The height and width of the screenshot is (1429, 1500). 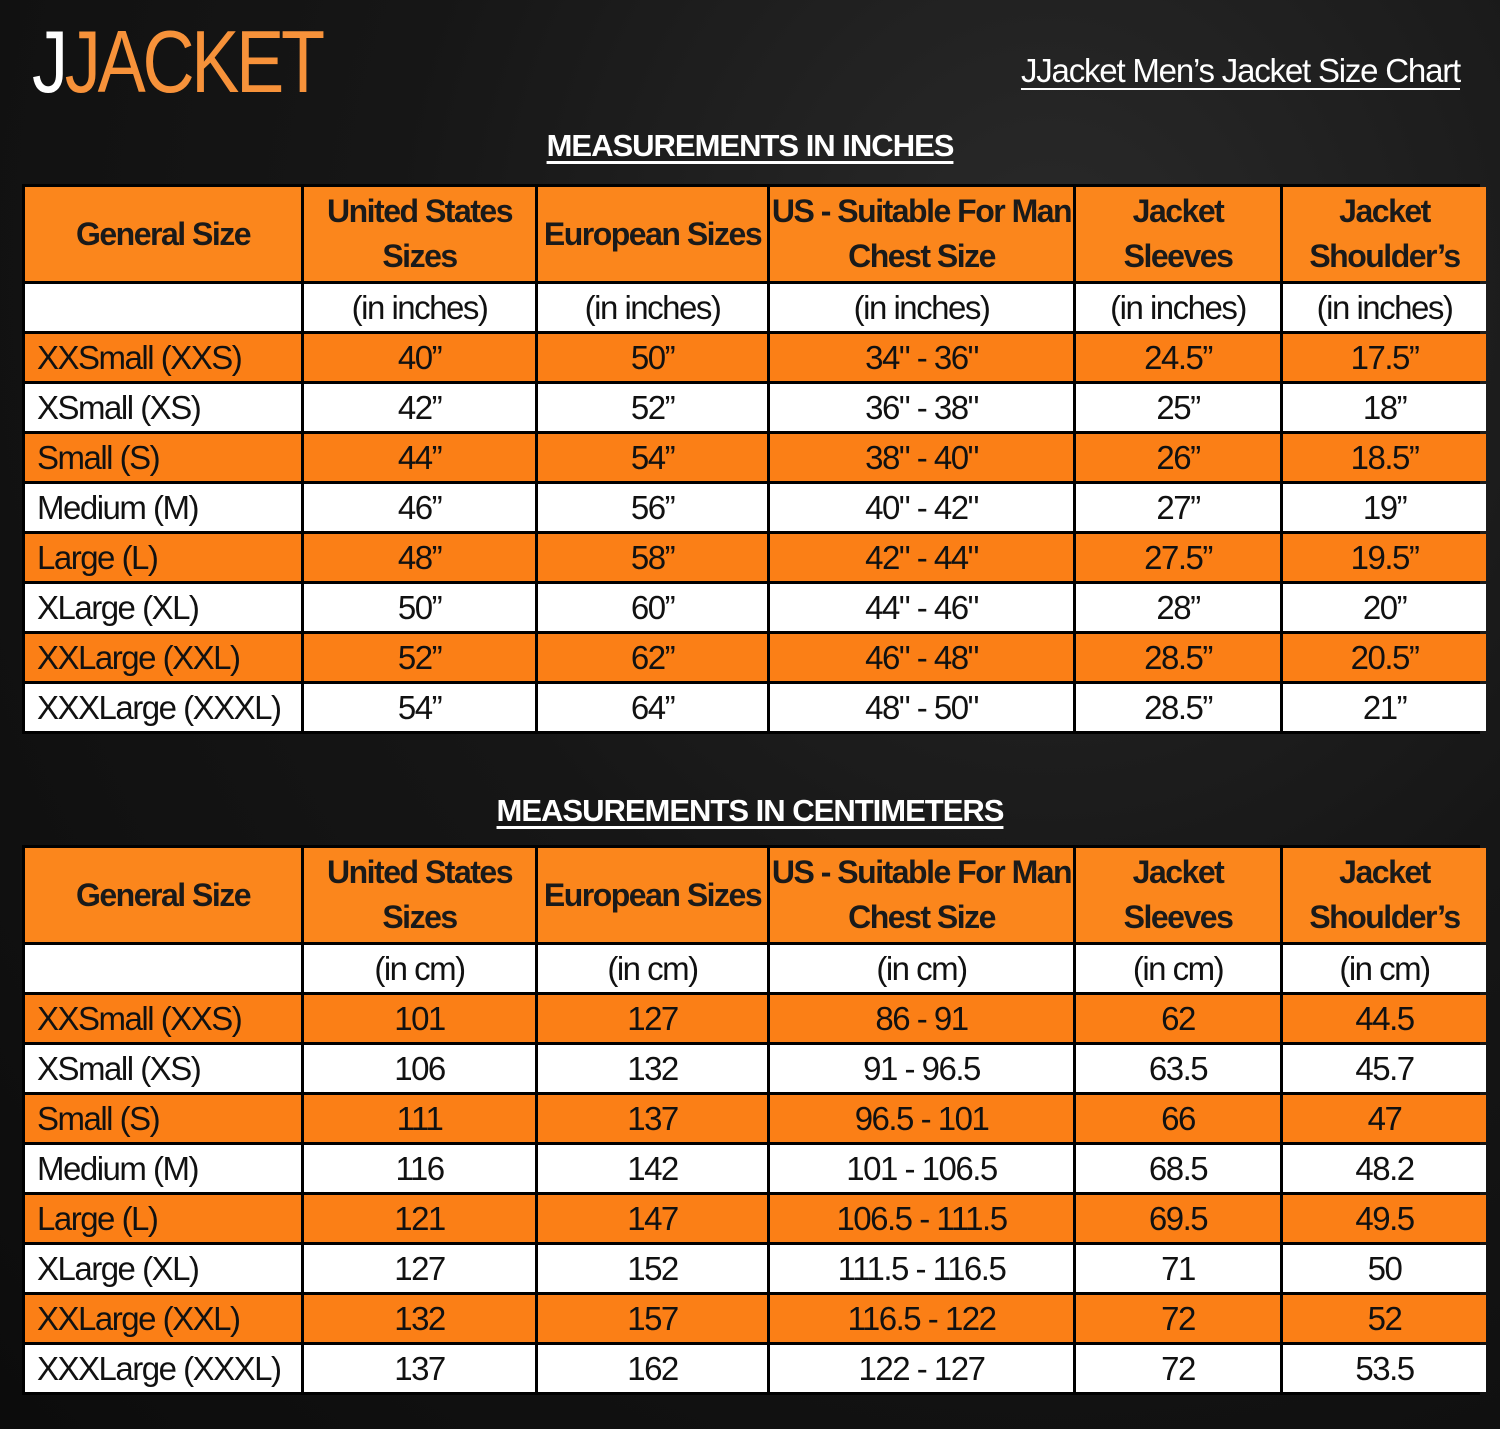 I want to click on brand-logo: JJACKET, so click(x=178, y=62).